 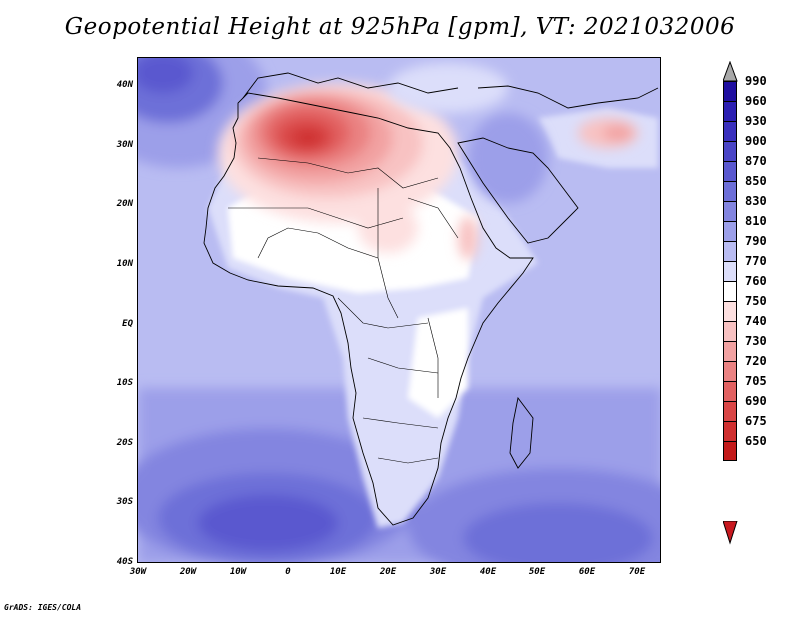 I want to click on colorbar-top-arrow, so click(x=730, y=71).